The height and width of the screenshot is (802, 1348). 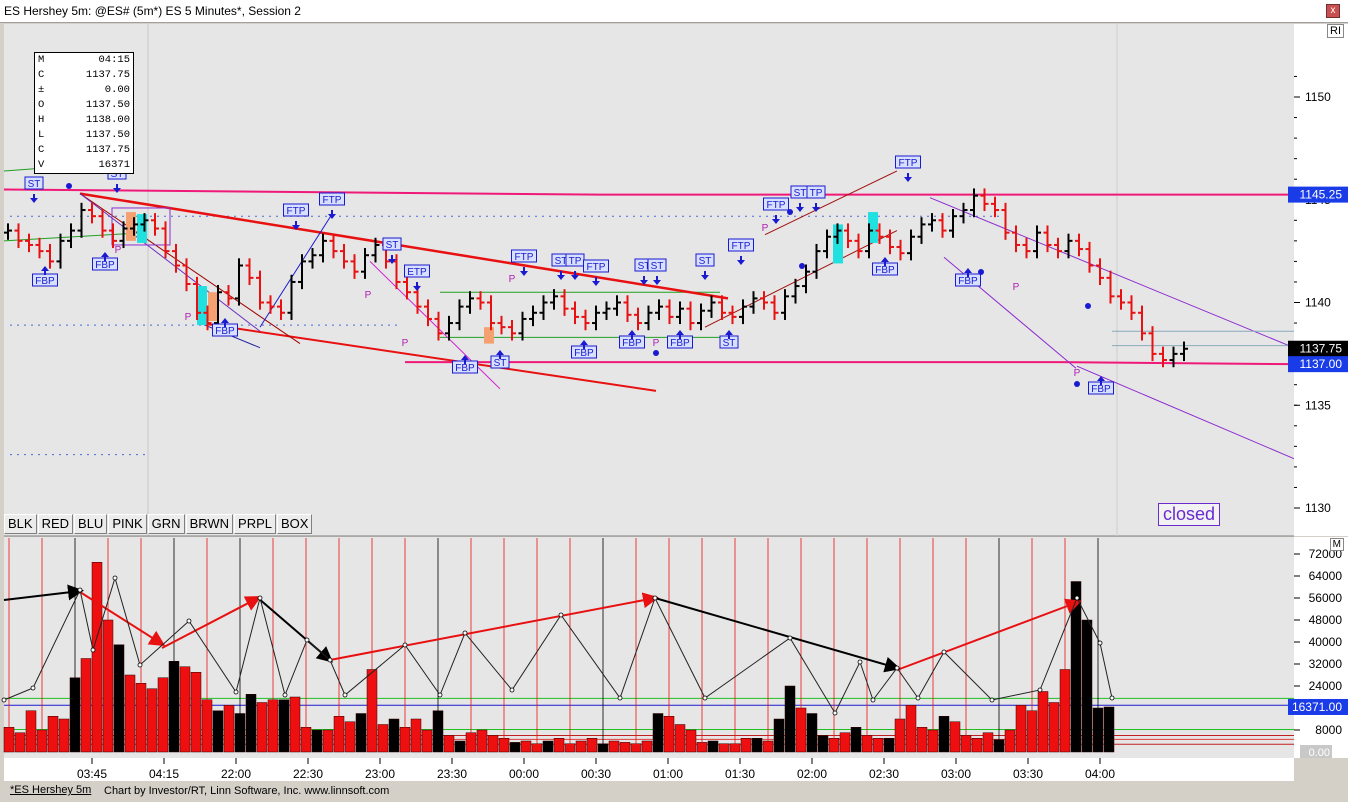 What do you see at coordinates (166, 524) in the screenshot?
I see `draw-color-grn-button: GRN` at bounding box center [166, 524].